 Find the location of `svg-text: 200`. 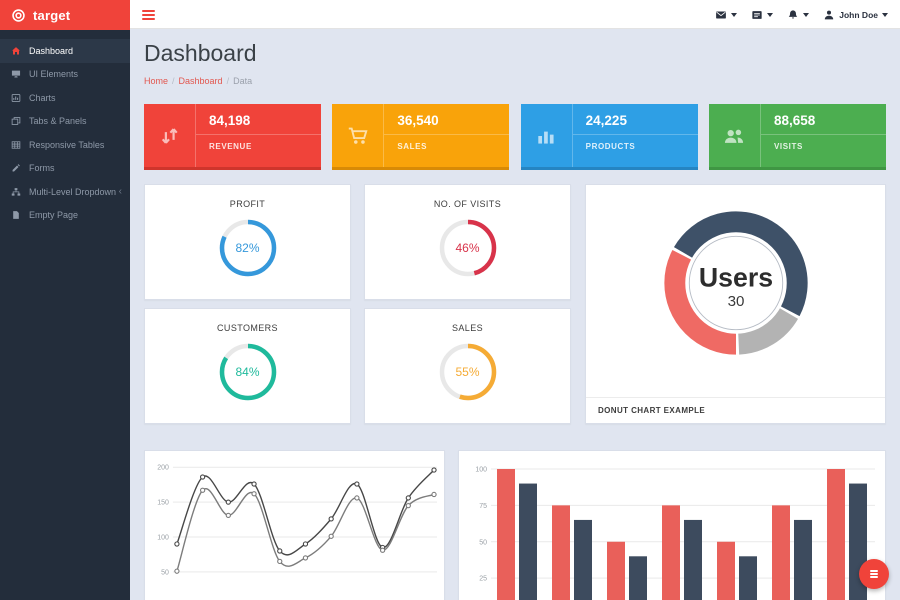

svg-text: 200 is located at coordinates (163, 468).